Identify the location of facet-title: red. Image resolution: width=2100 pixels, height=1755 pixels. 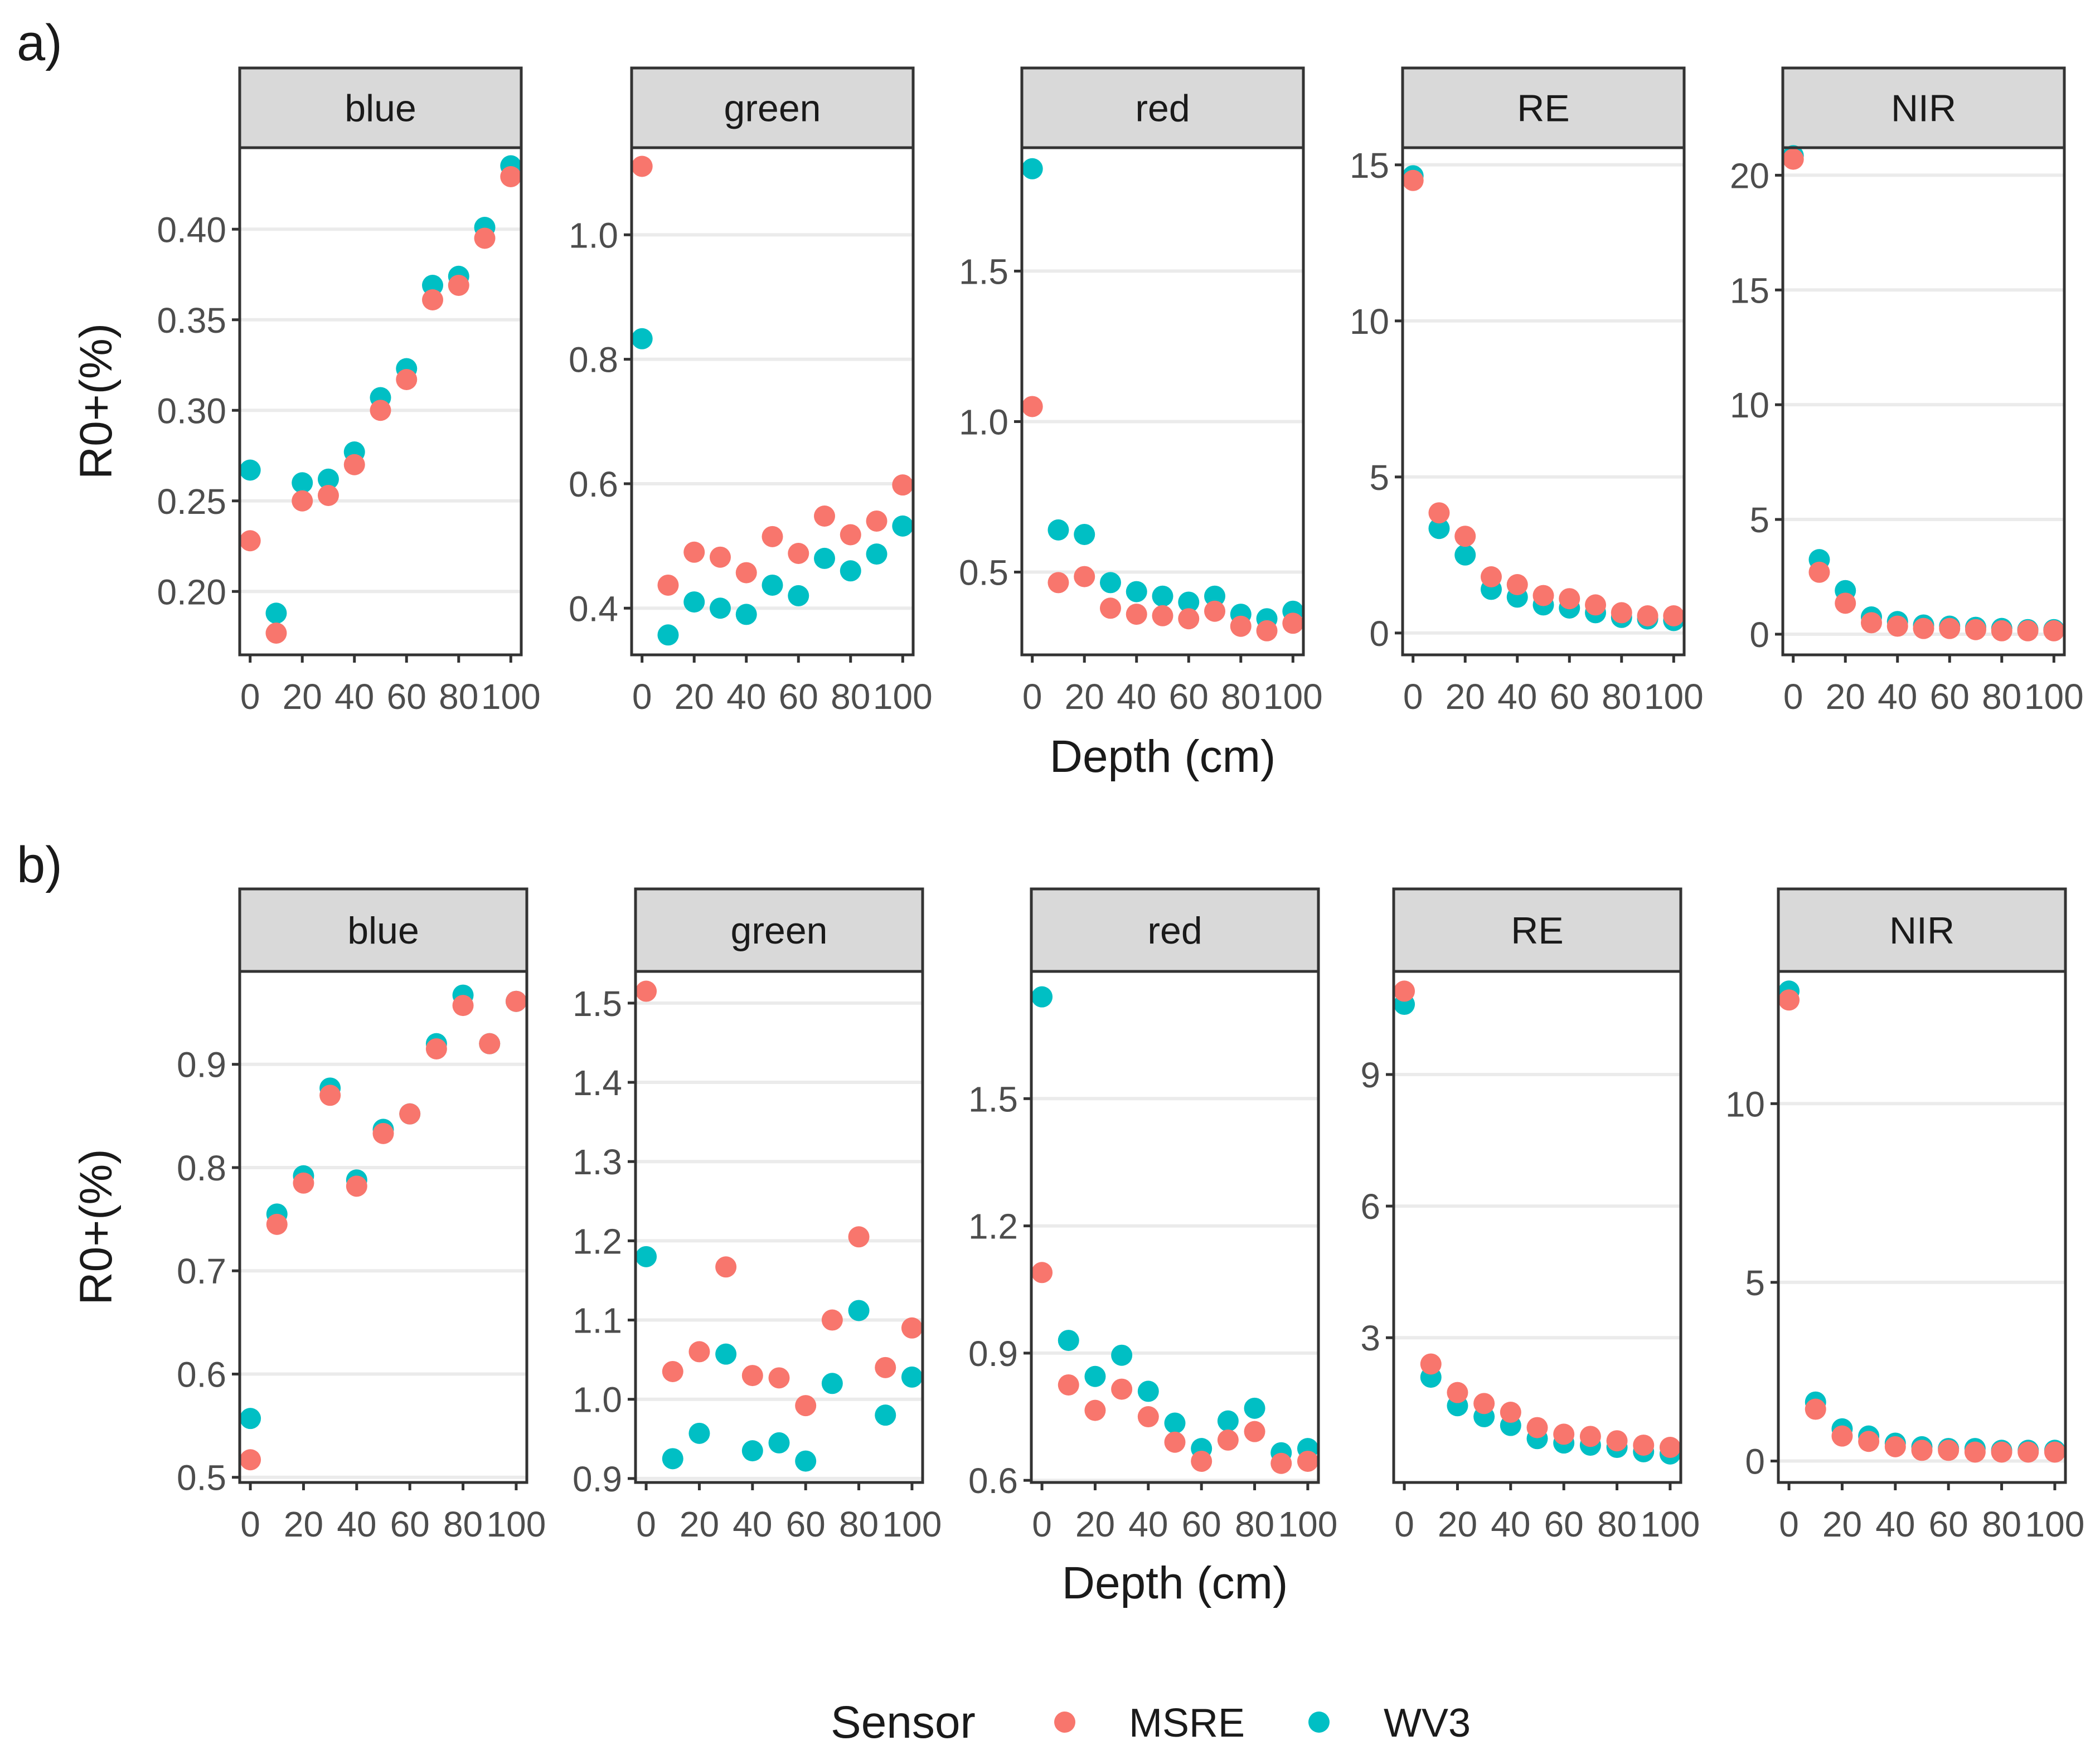
(1162, 109).